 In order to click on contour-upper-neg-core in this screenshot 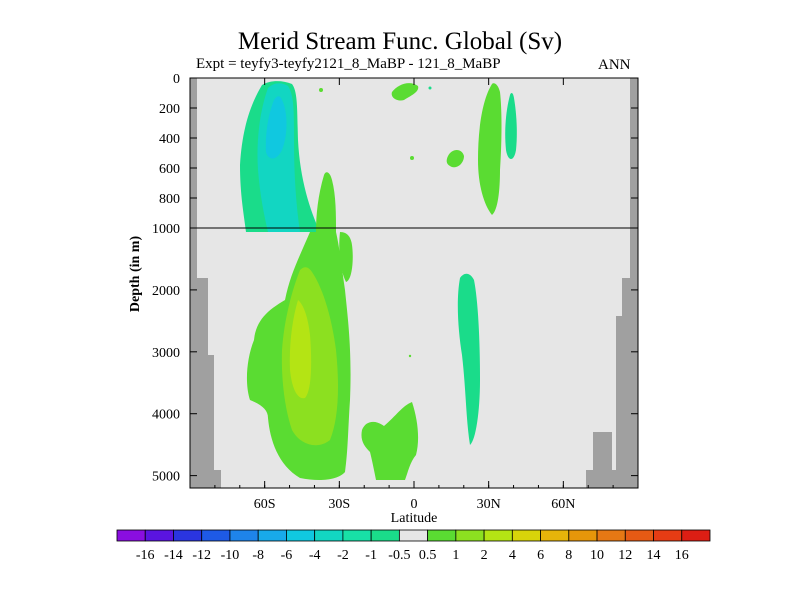, I will do `click(276, 127)`.